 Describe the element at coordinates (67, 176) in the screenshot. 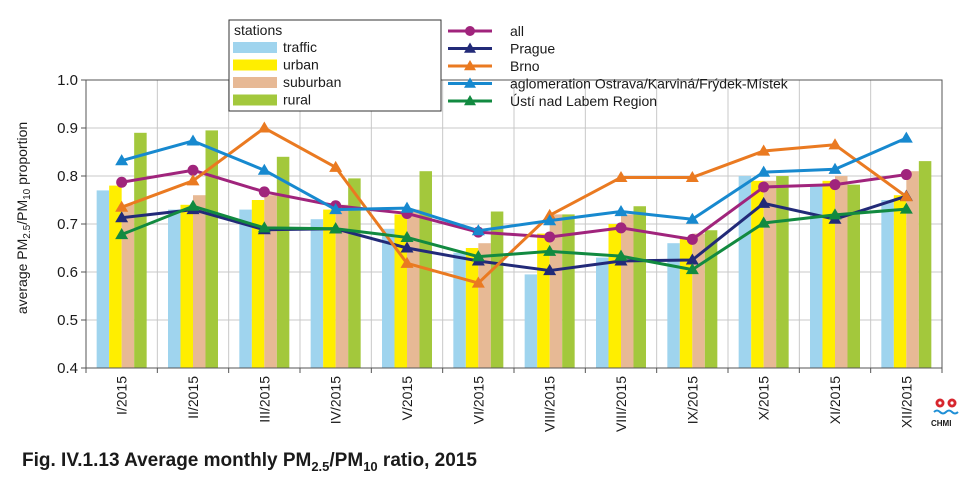

I see `y-tick-label: 0.8` at that location.